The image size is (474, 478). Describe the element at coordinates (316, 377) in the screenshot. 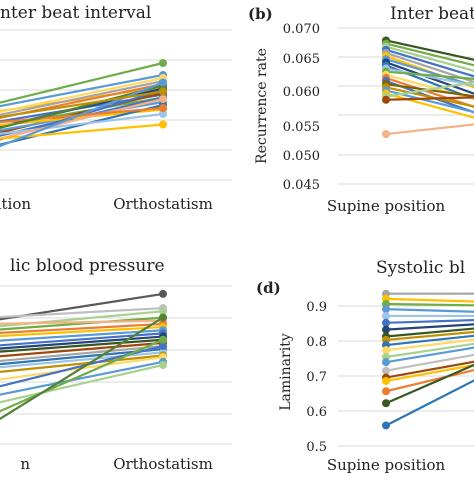

I see `panel-d-ytick-2: 0.7` at that location.